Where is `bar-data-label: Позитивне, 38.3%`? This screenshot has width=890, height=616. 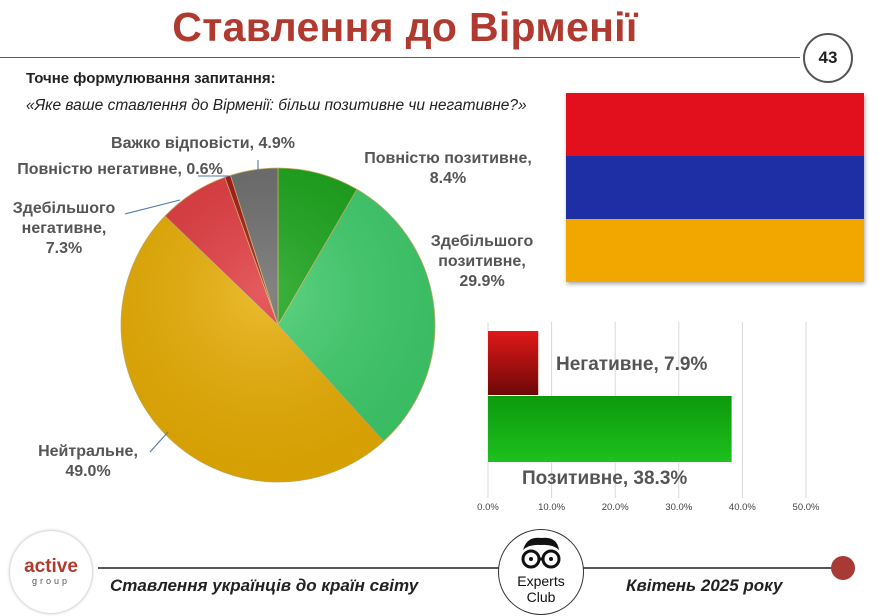 bar-data-label: Позитивне, 38.3% is located at coordinates (604, 478).